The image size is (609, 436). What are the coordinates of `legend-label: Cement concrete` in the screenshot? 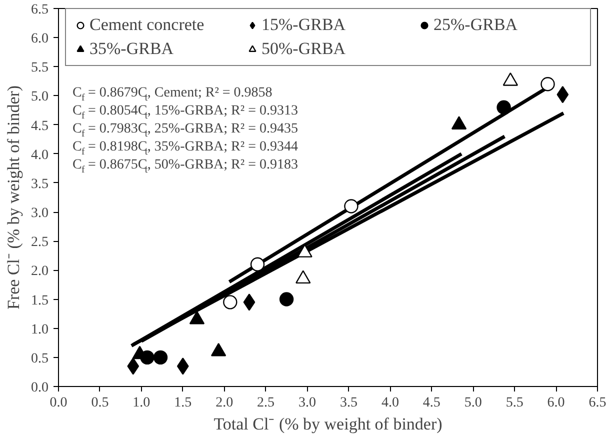 It's located at (148, 25).